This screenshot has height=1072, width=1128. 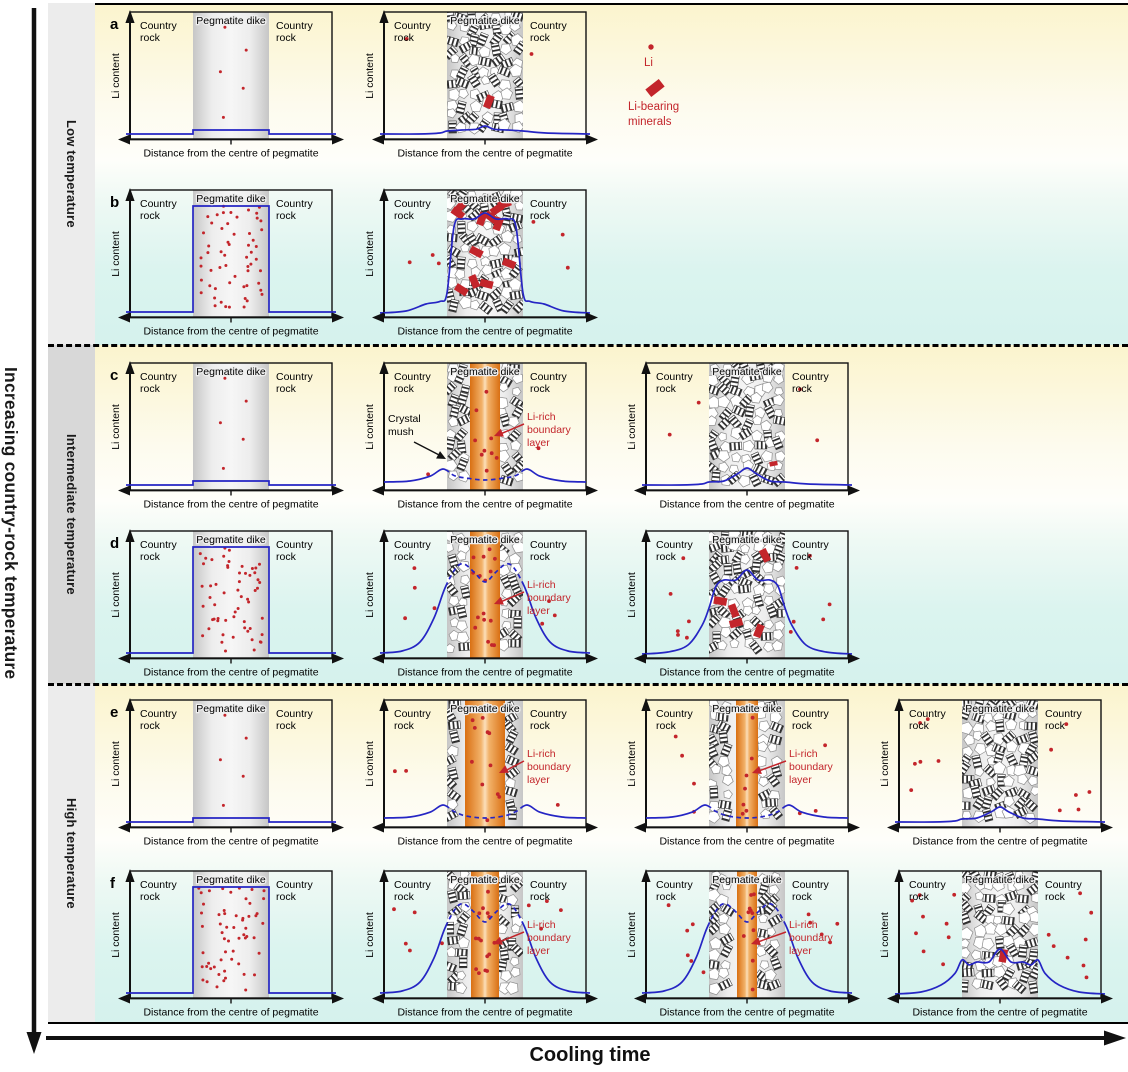 I want to click on li-dots-in-melt, so click(x=233, y=72).